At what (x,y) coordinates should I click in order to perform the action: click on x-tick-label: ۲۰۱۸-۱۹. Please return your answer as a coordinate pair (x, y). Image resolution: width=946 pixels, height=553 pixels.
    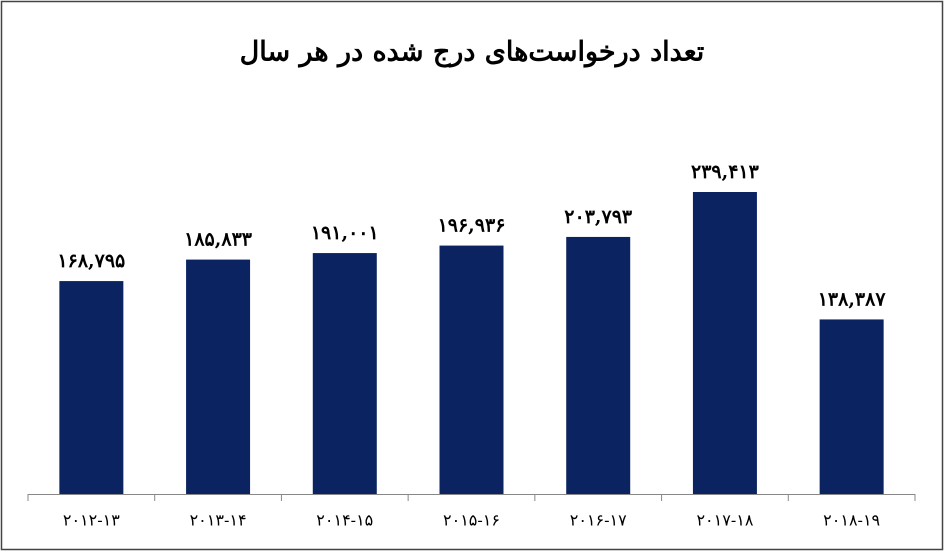
    Looking at the image, I should click on (851, 520).